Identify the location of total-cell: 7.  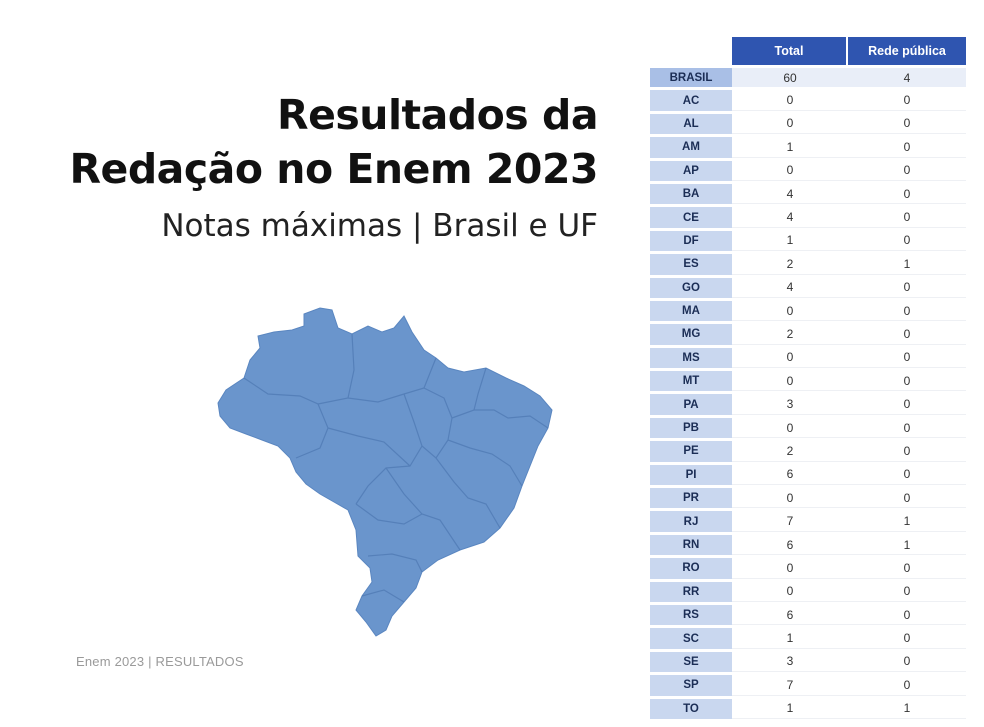
(790, 521).